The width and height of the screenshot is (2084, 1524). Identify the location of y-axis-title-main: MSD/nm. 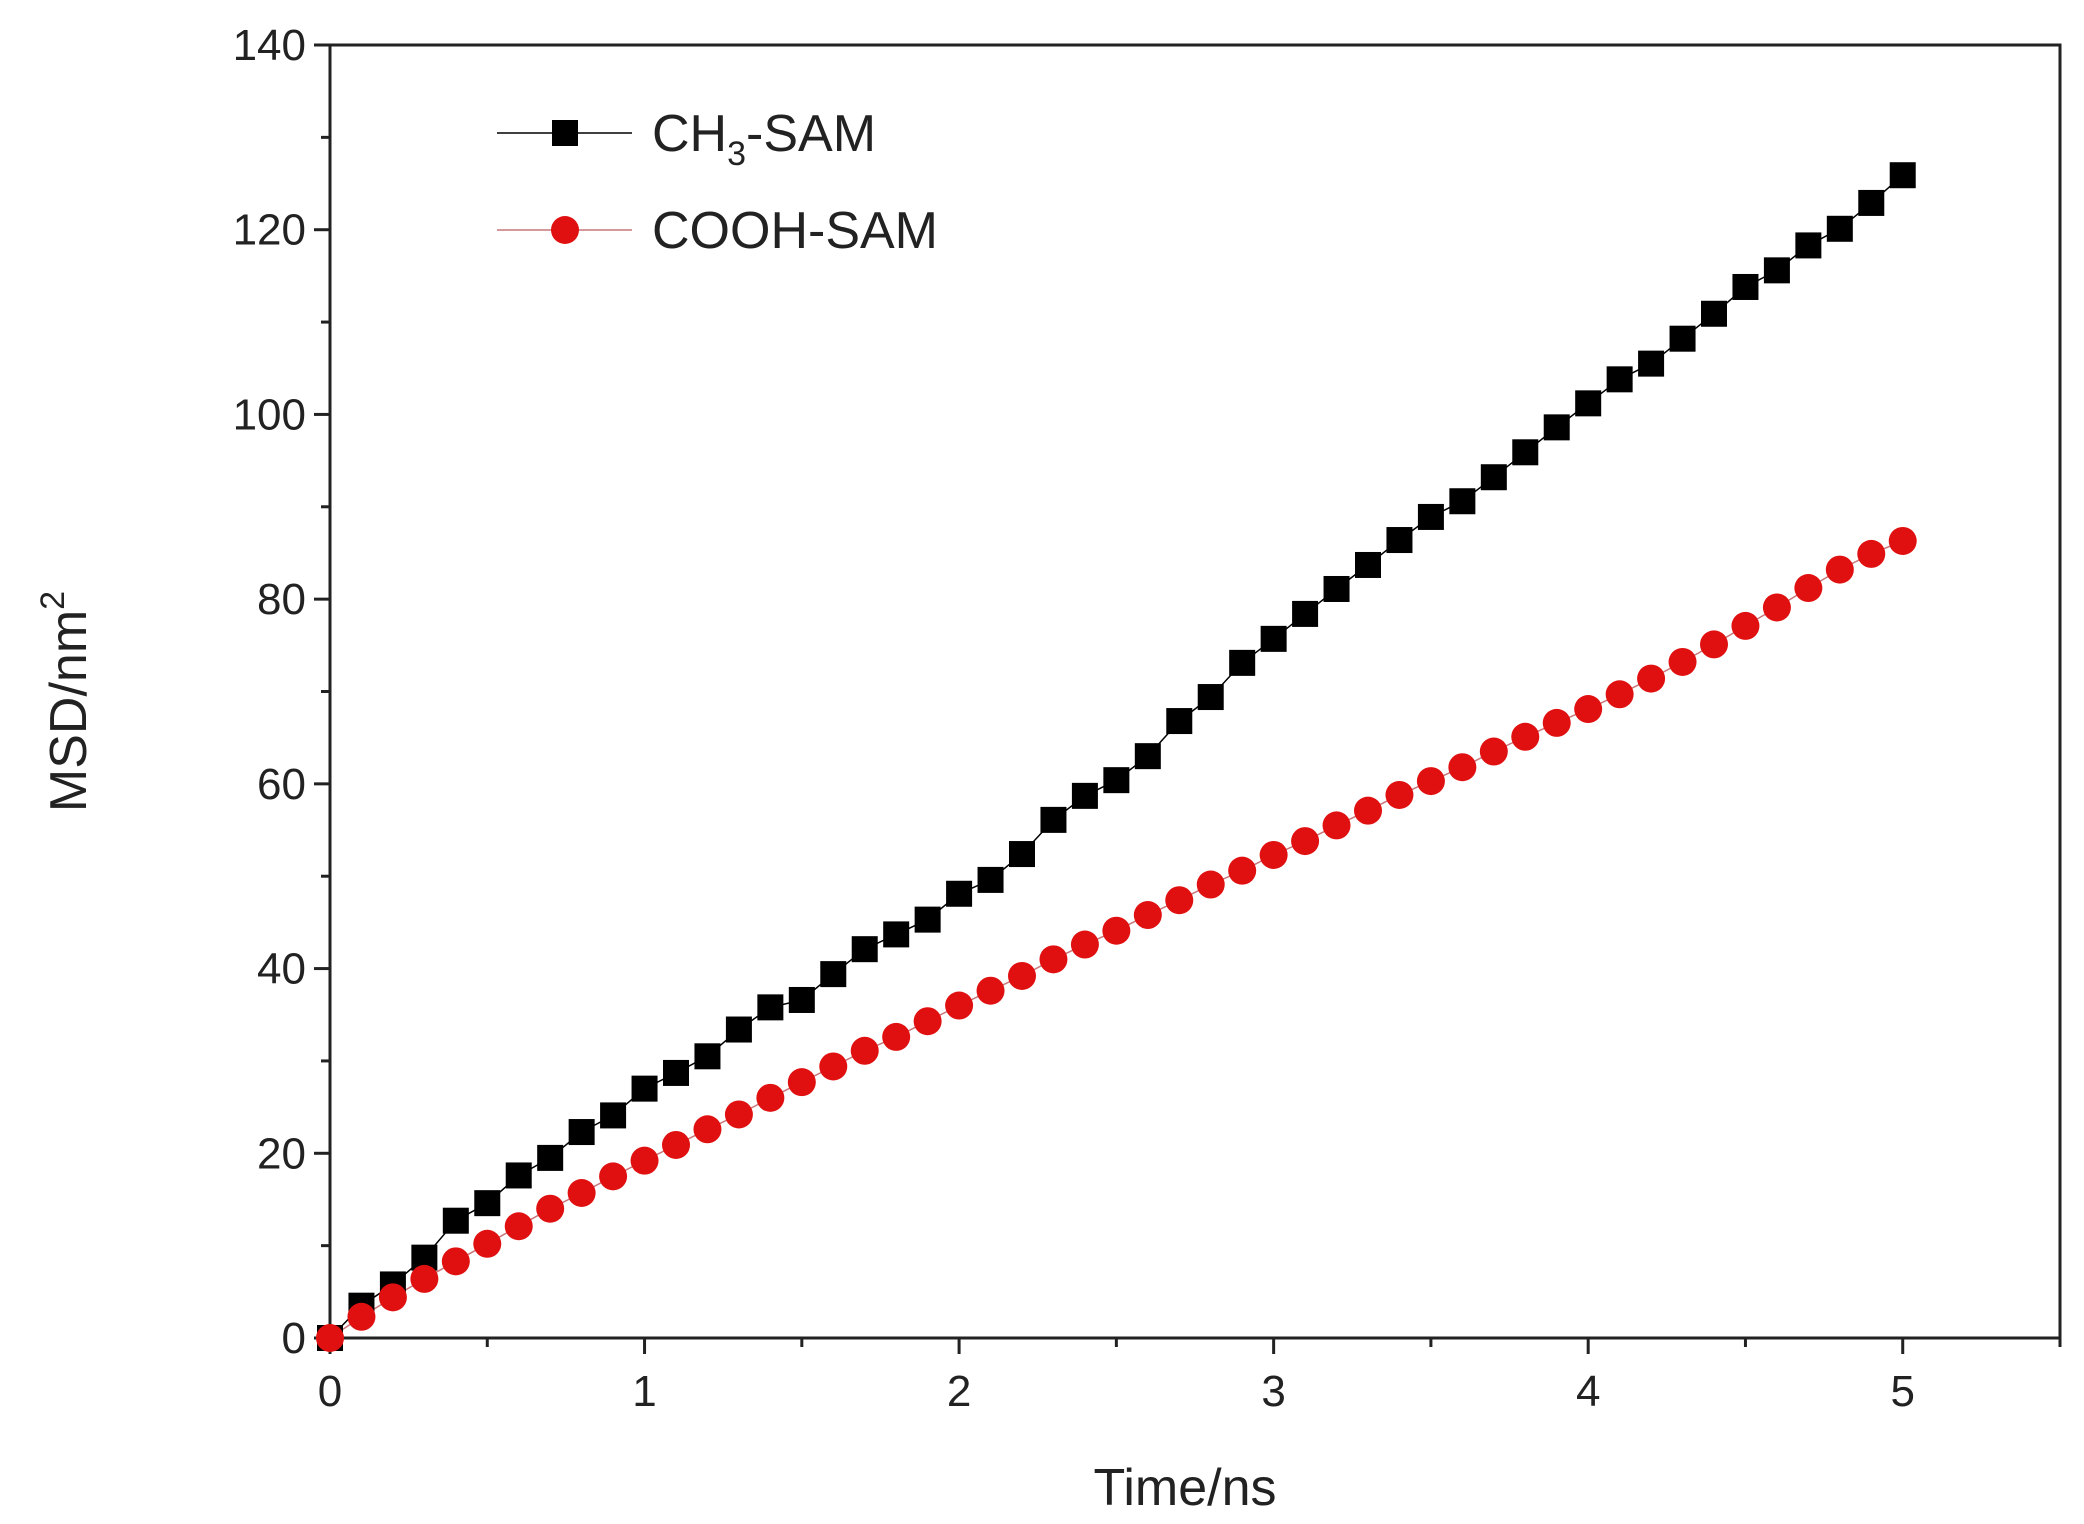
(69, 711).